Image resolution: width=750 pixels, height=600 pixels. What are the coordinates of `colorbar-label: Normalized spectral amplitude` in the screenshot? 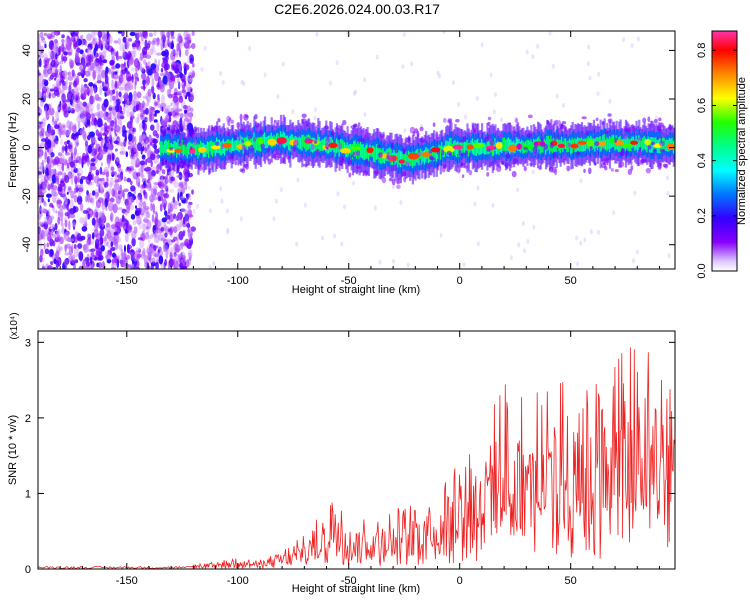 It's located at (742, 151).